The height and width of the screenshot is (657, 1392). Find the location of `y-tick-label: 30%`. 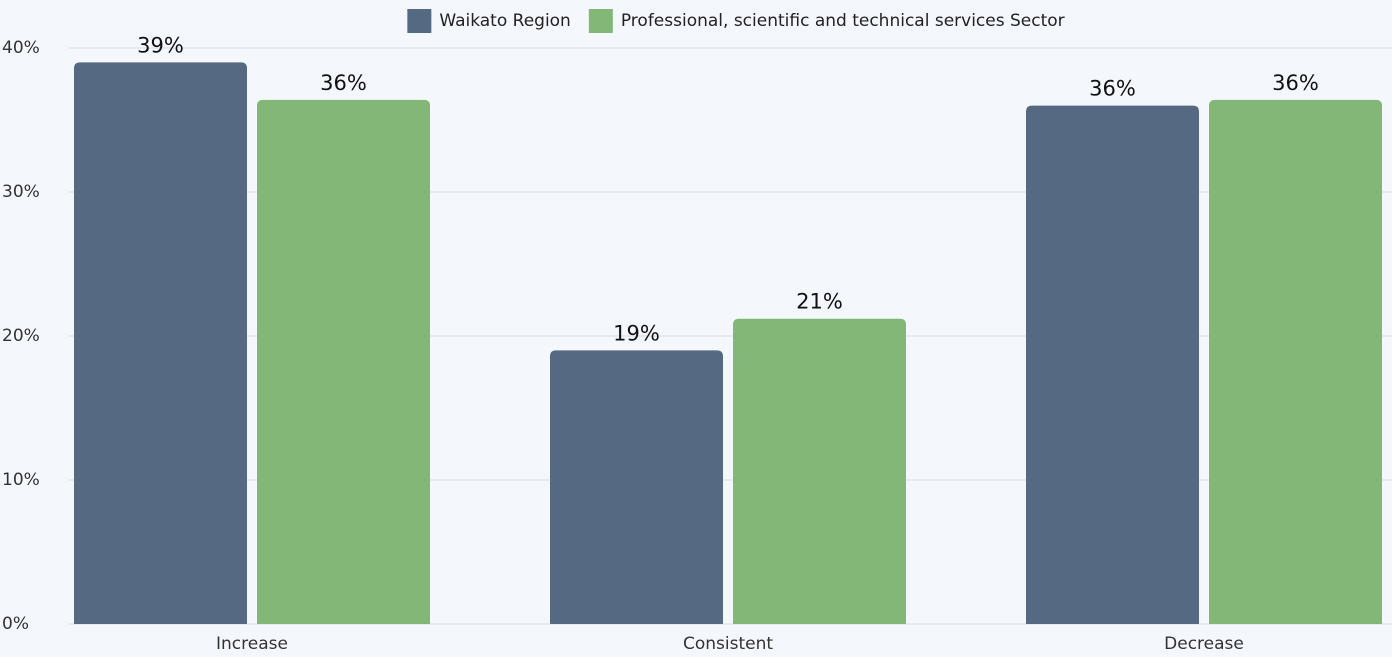

y-tick-label: 30% is located at coordinates (21, 192).